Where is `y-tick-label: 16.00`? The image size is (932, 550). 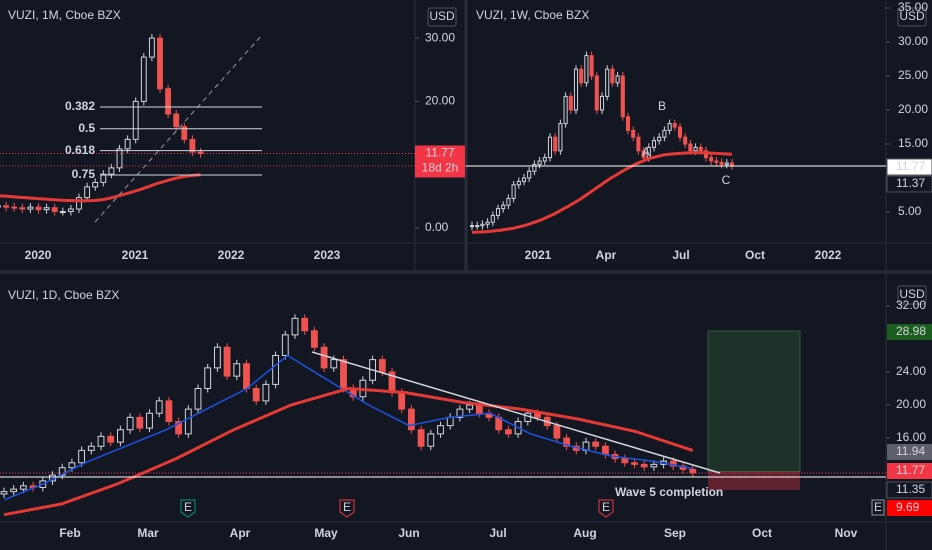 y-tick-label: 16.00 is located at coordinates (911, 437).